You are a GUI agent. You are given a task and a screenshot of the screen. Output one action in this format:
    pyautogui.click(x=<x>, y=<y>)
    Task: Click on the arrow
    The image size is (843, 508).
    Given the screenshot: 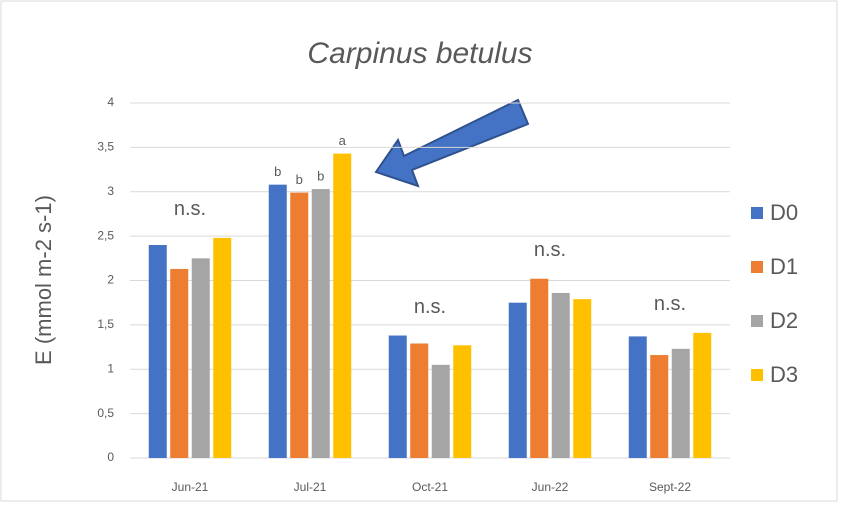 What is the action you would take?
    pyautogui.click(x=452, y=143)
    